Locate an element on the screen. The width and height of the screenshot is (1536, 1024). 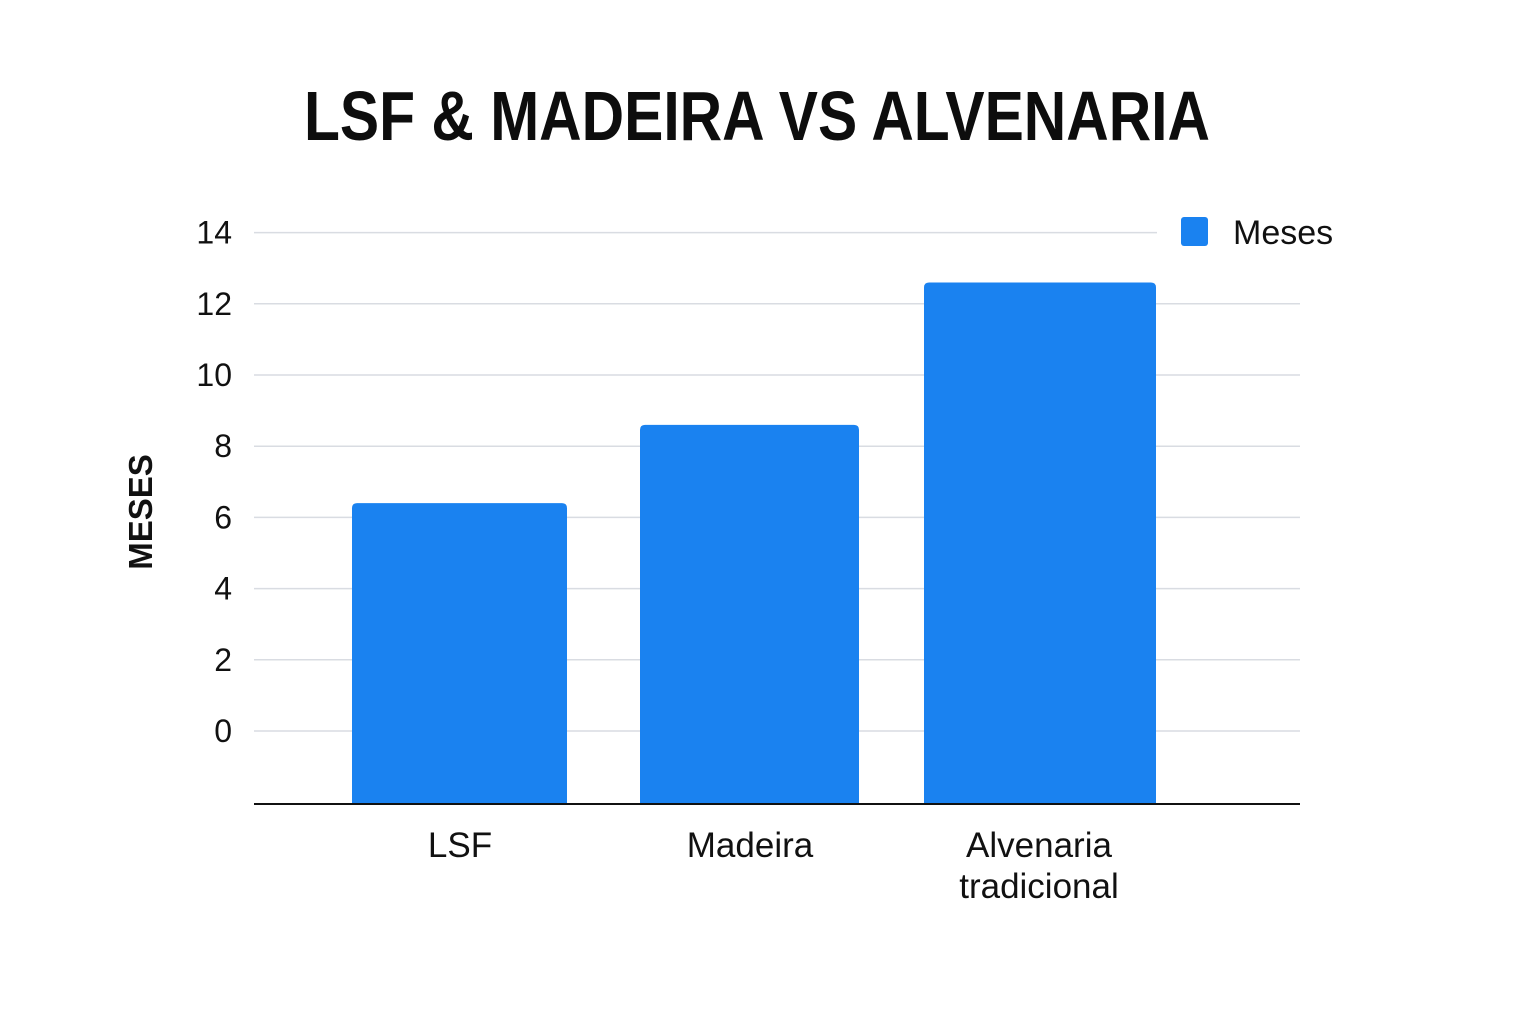
y-tick-label-14: 14 is located at coordinates (214, 233).